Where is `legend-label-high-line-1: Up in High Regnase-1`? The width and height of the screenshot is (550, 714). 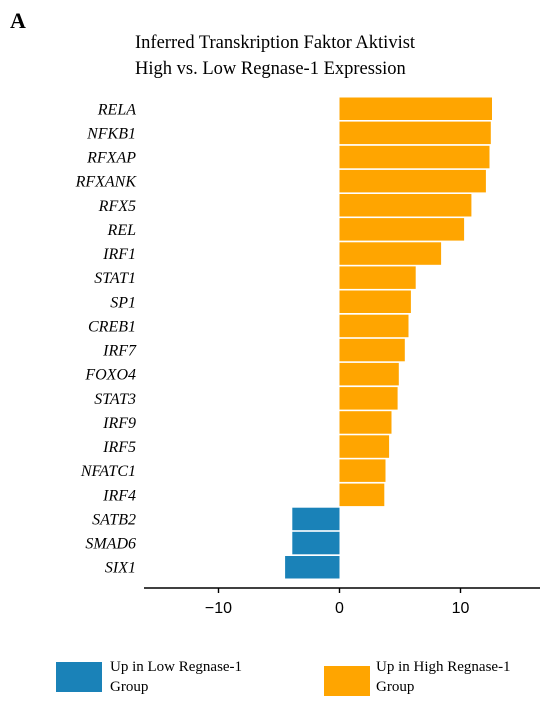
legend-label-high-line-1: Up in High Regnase-1 is located at coordinates (443, 667).